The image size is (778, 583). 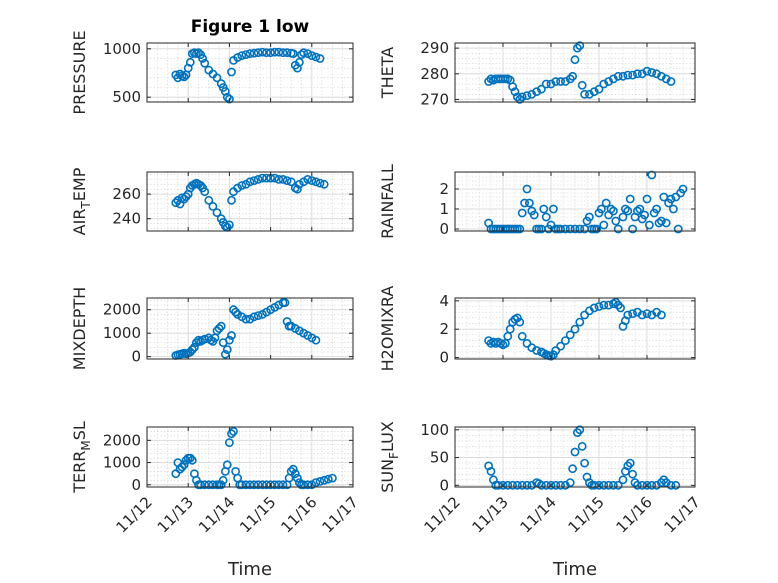 What do you see at coordinates (434, 99) in the screenshot?
I see `y-tick-label: 270` at bounding box center [434, 99].